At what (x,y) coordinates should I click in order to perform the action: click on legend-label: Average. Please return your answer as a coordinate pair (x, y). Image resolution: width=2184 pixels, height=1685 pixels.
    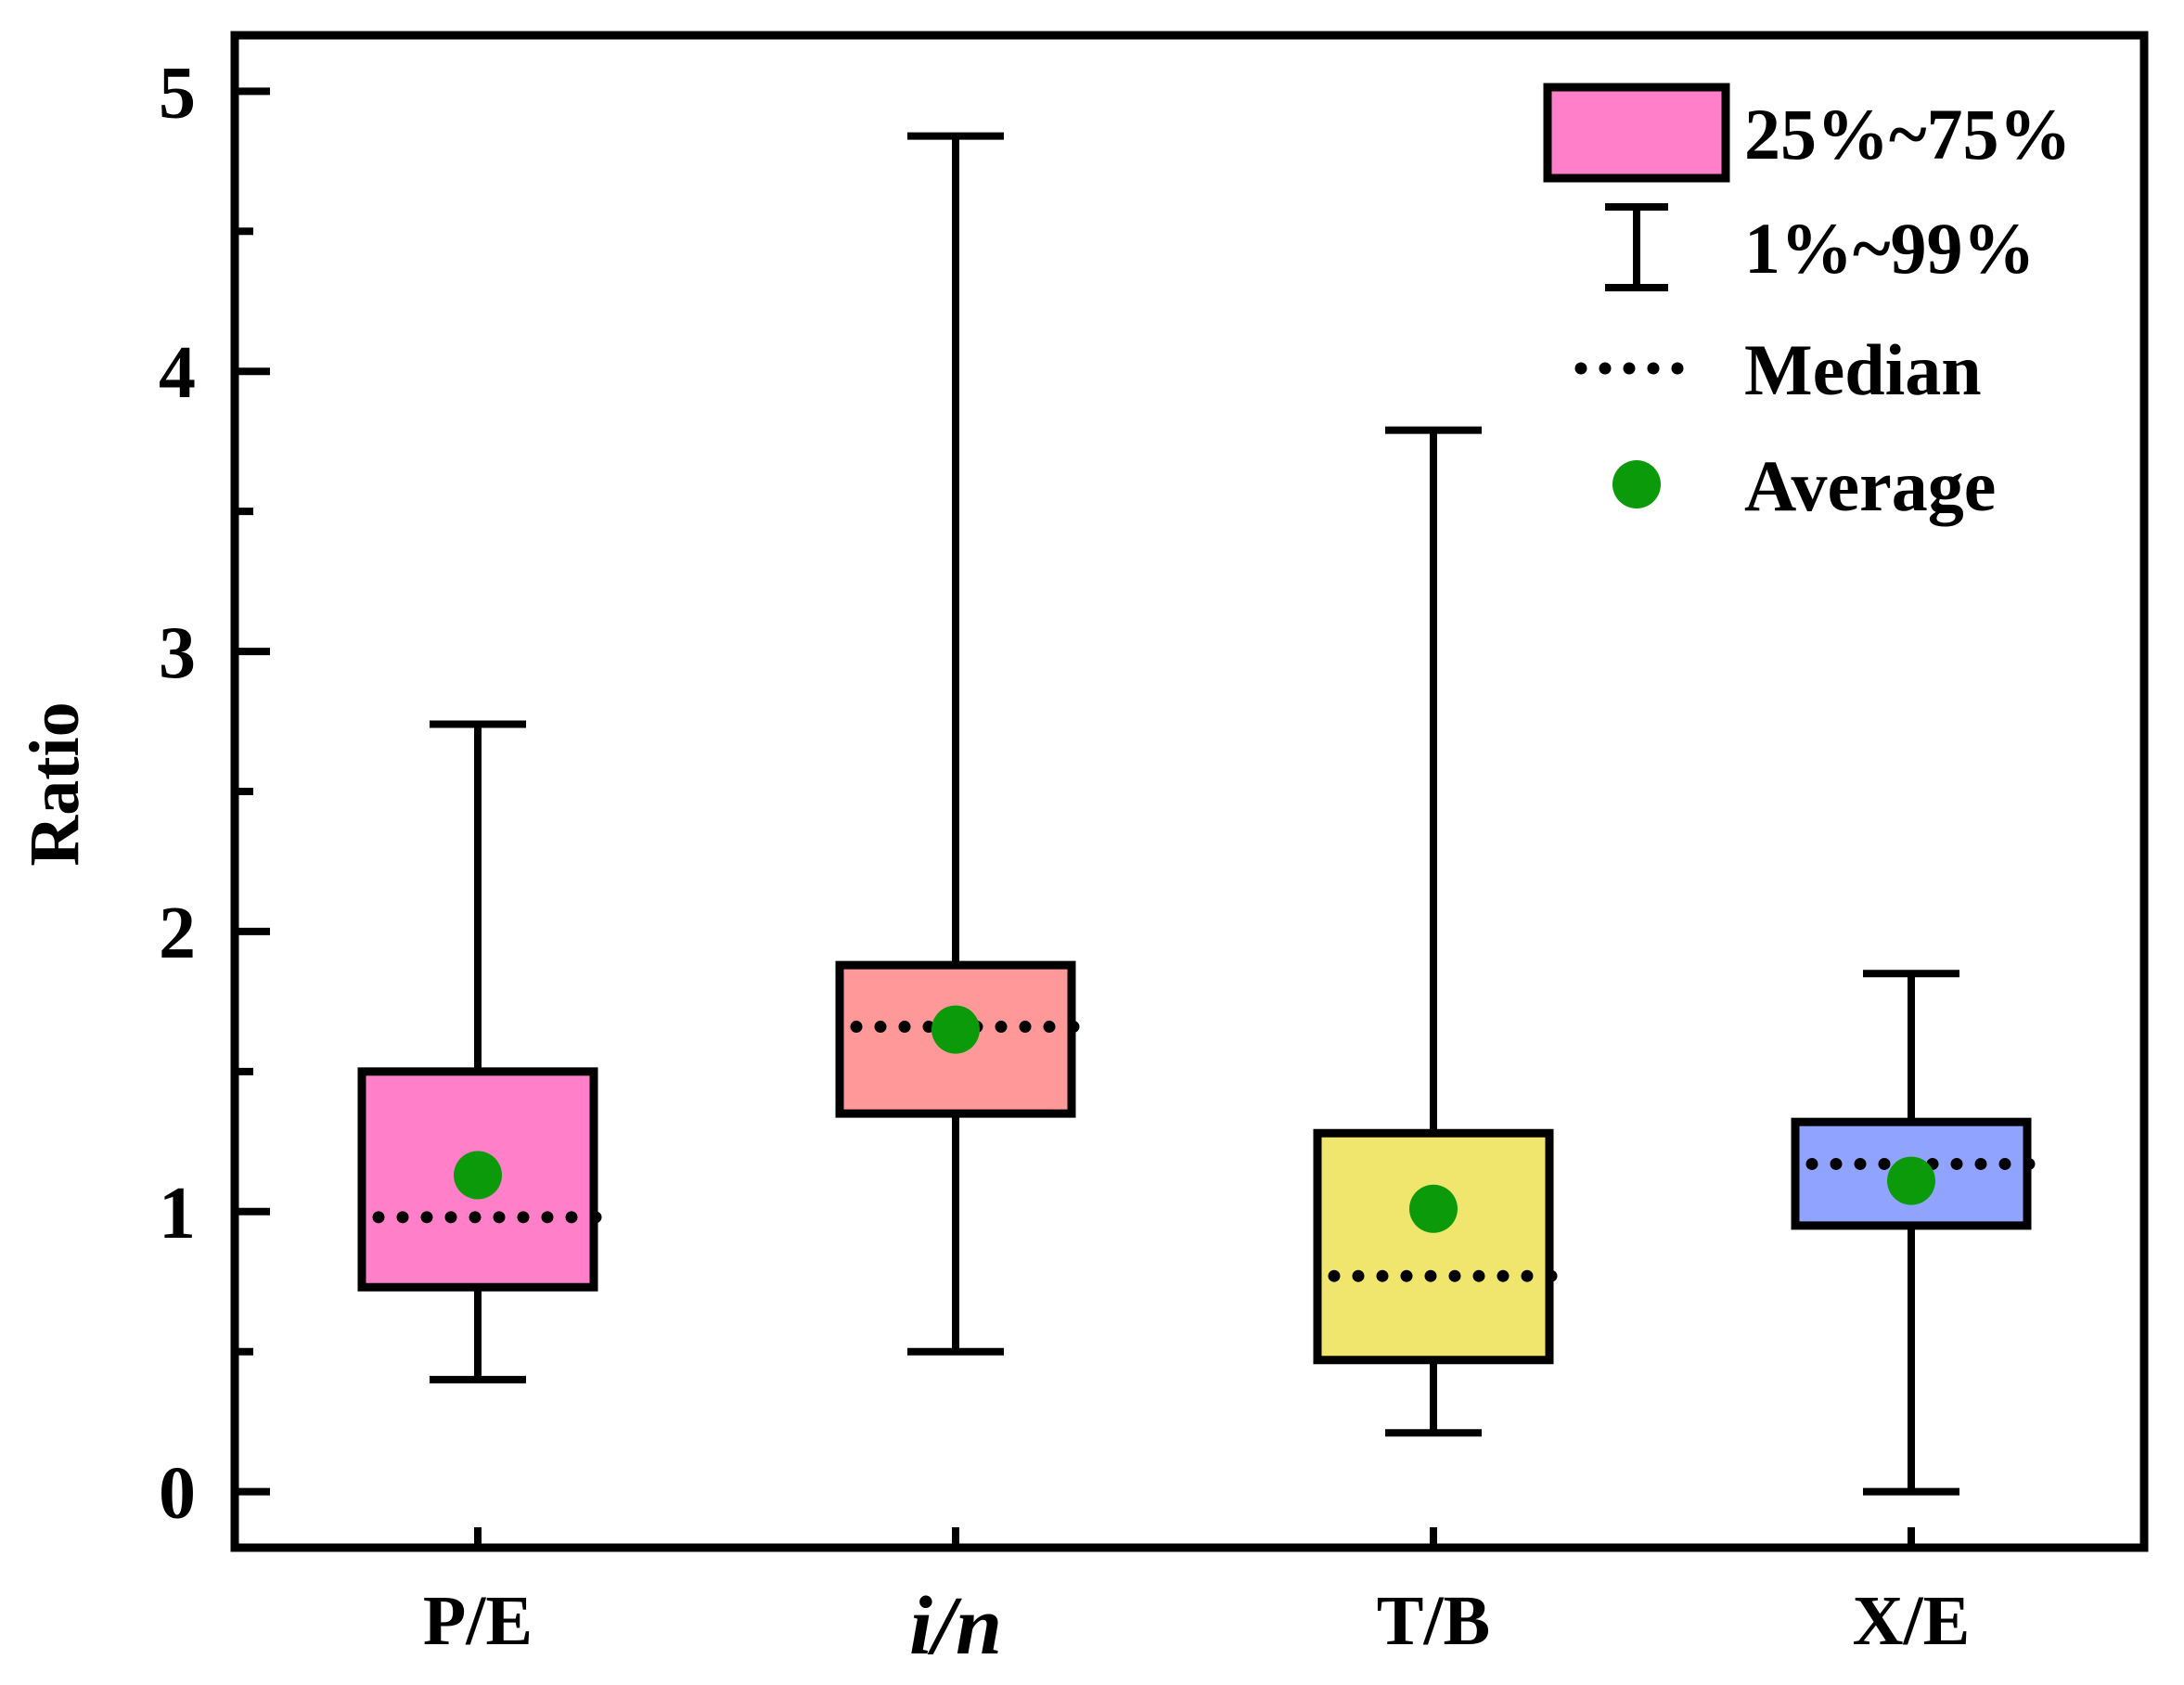
    Looking at the image, I should click on (1870, 485).